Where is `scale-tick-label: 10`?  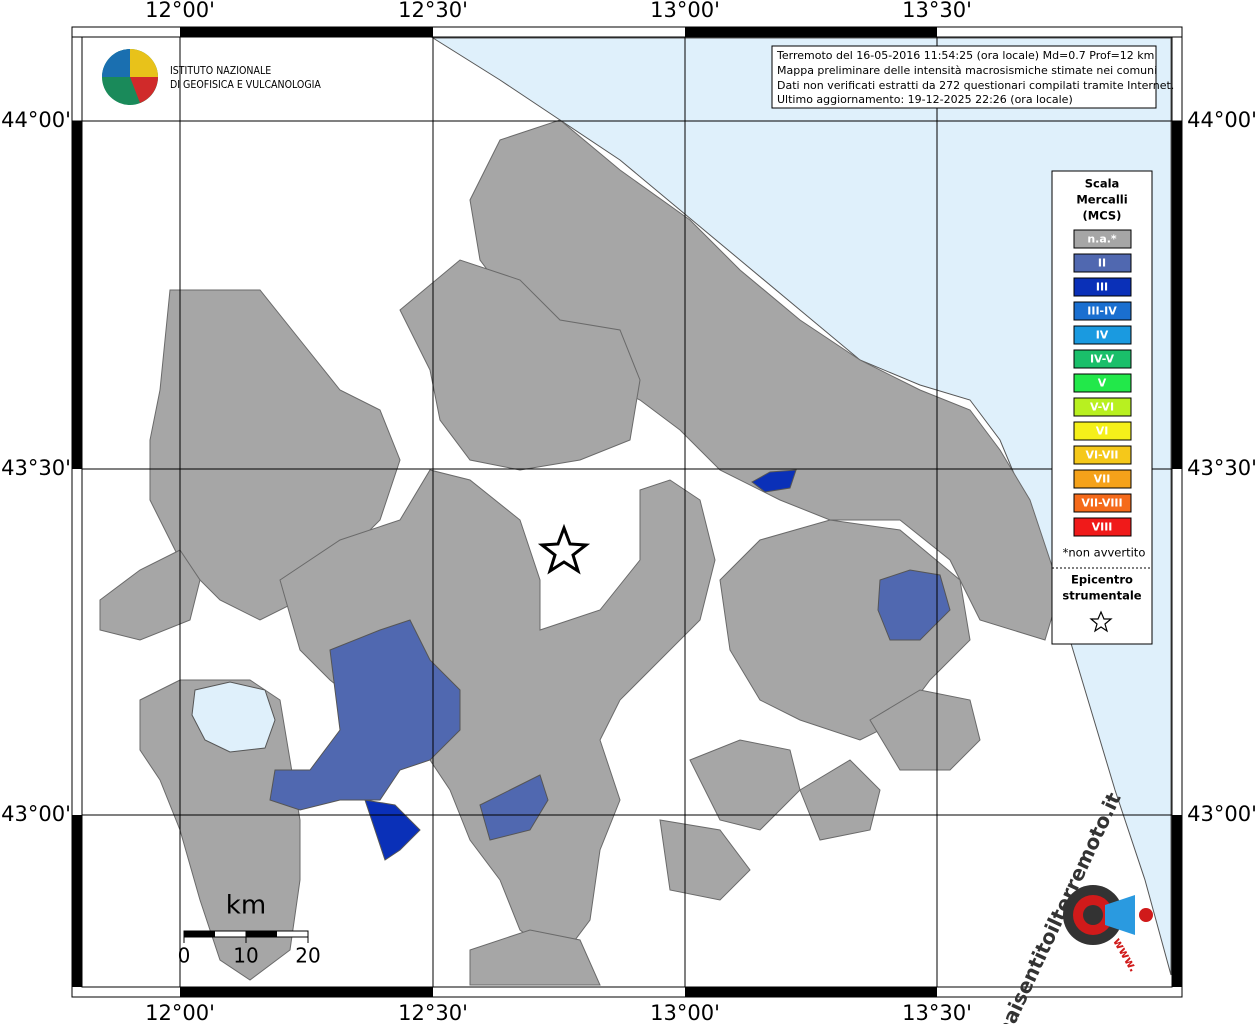 scale-tick-label: 10 is located at coordinates (245, 956).